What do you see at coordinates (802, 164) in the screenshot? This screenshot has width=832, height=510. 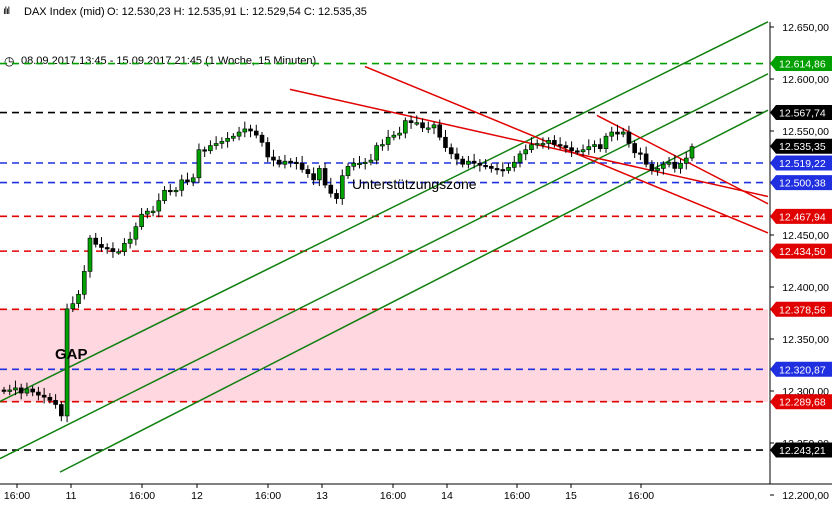 I see `level-tag-12.519,22: 12.519,22` at bounding box center [802, 164].